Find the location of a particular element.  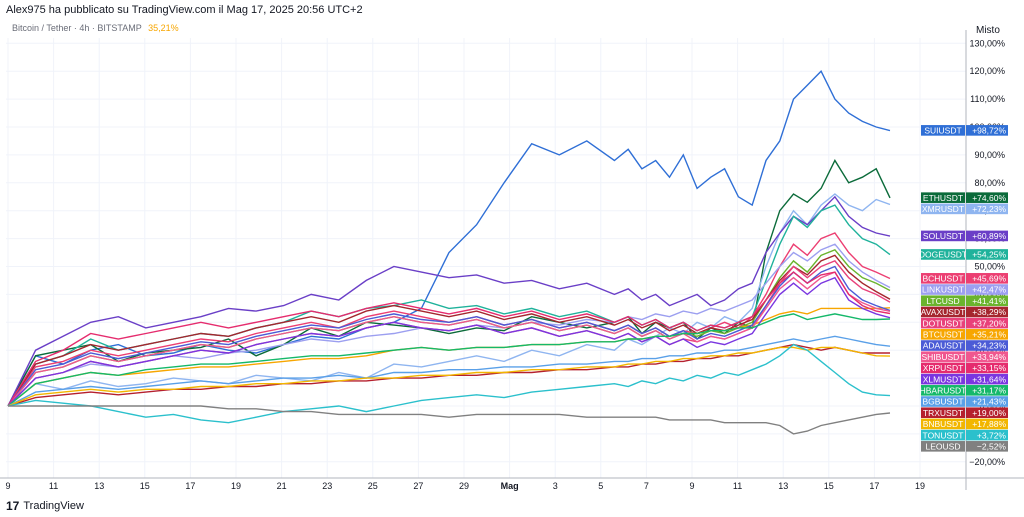

series-value-label: +41,41% is located at coordinates (989, 301).